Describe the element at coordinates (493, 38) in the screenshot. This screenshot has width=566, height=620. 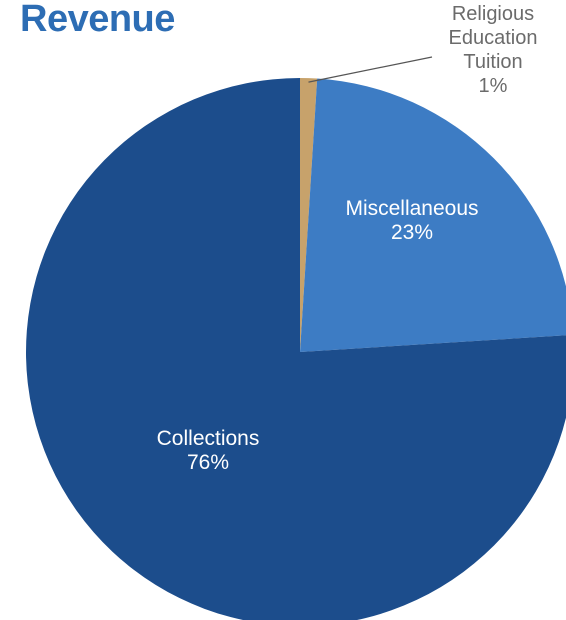
I see `slice-label-religious-education-tuition-line-2: Education` at that location.